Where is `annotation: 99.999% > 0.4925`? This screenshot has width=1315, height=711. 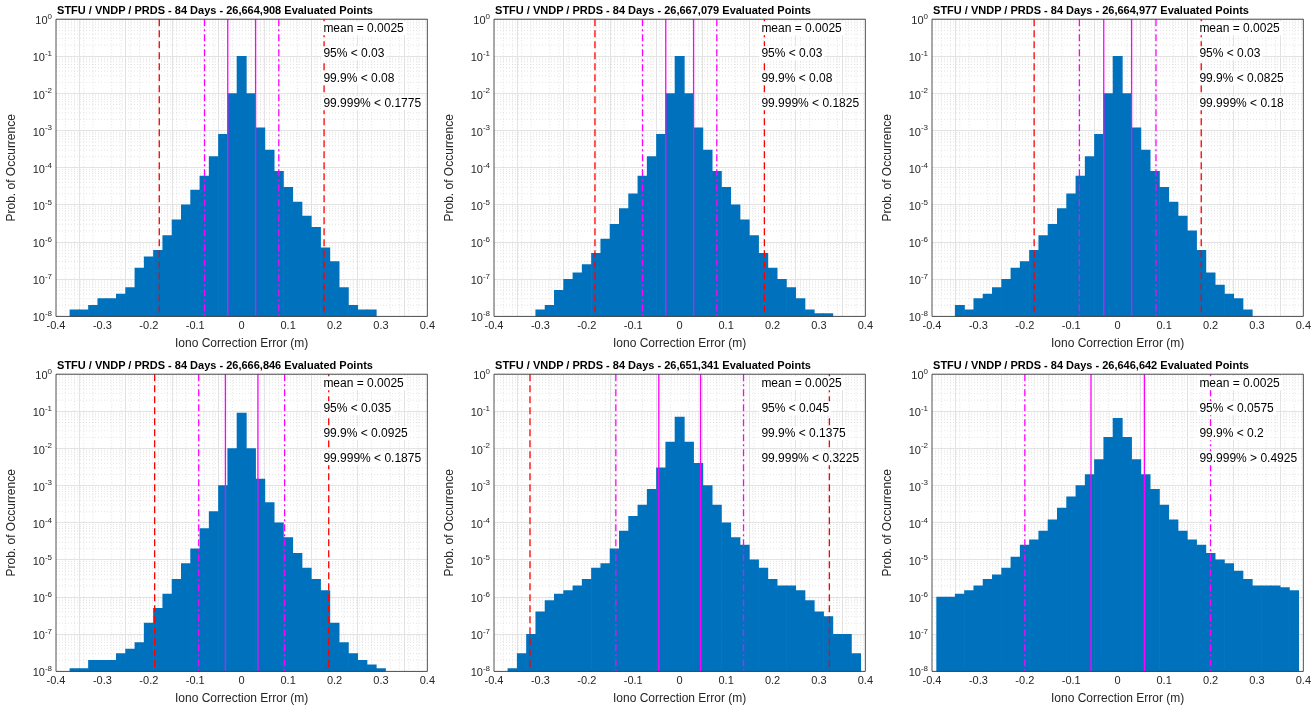 annotation: 99.999% > 0.4925 is located at coordinates (1248, 457).